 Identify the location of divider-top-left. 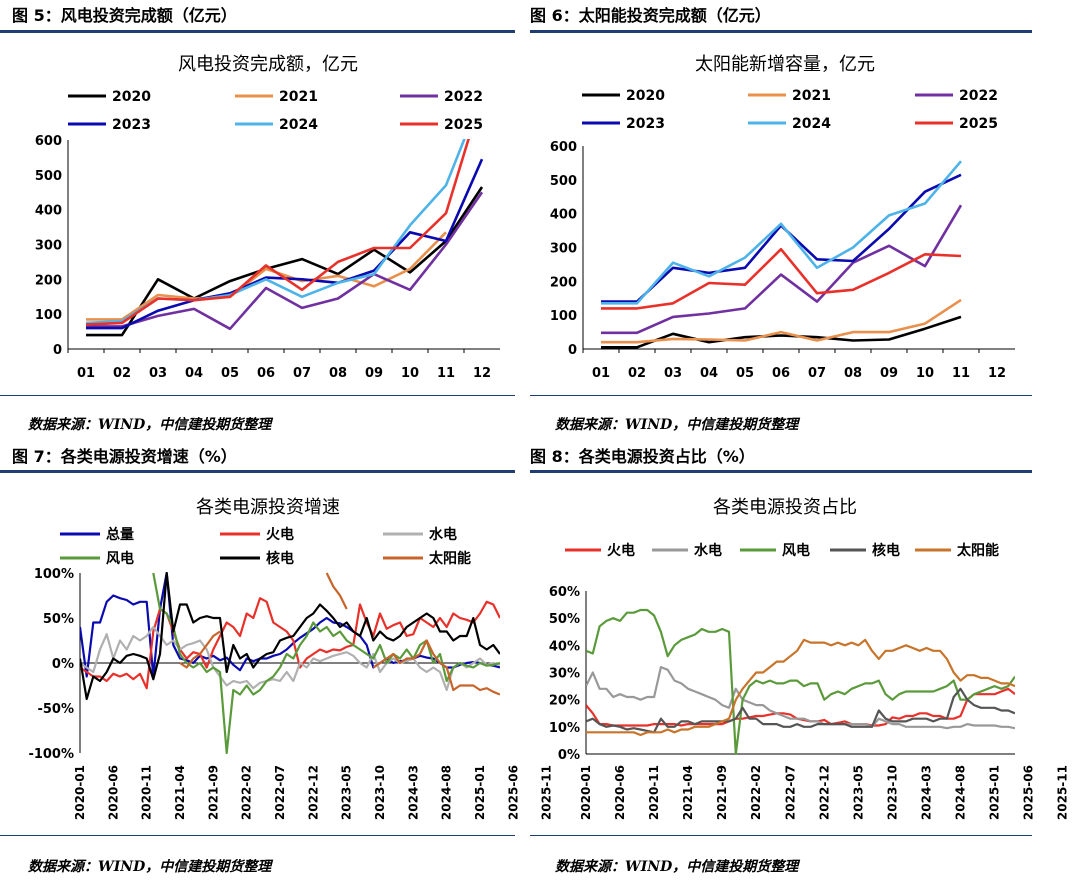
(257, 31).